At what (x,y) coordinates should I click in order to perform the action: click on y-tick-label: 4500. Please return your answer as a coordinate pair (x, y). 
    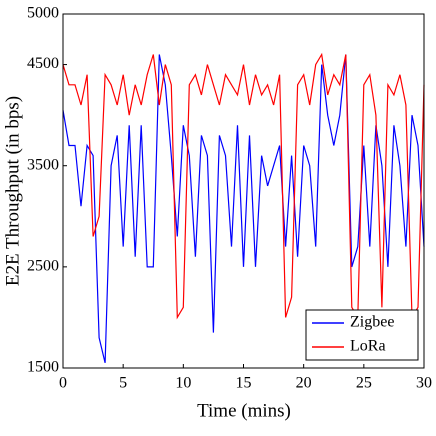
    Looking at the image, I should click on (43, 63).